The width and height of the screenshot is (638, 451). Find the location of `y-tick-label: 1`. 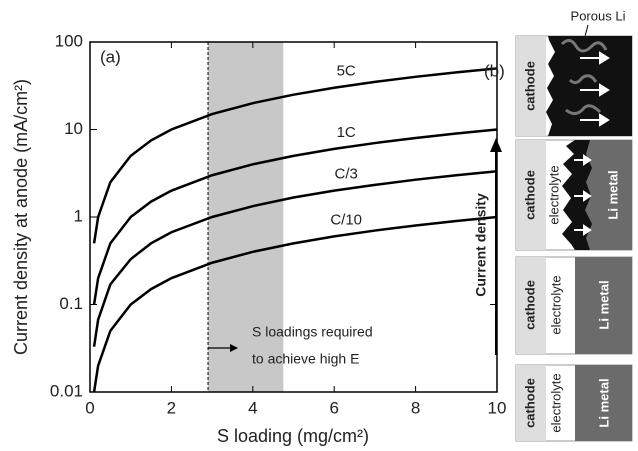

y-tick-label: 1 is located at coordinates (78, 215).